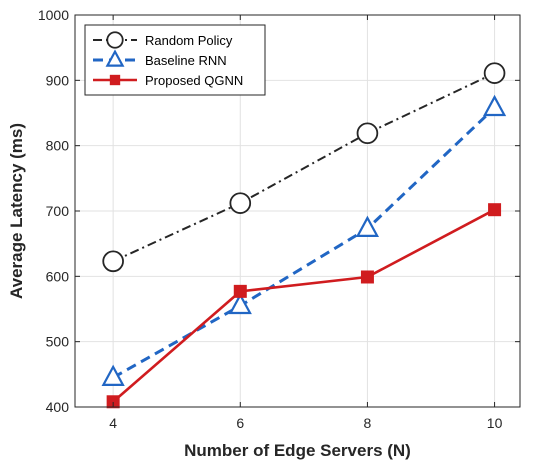  I want to click on legend-marker-baseline-rnn, so click(115, 58).